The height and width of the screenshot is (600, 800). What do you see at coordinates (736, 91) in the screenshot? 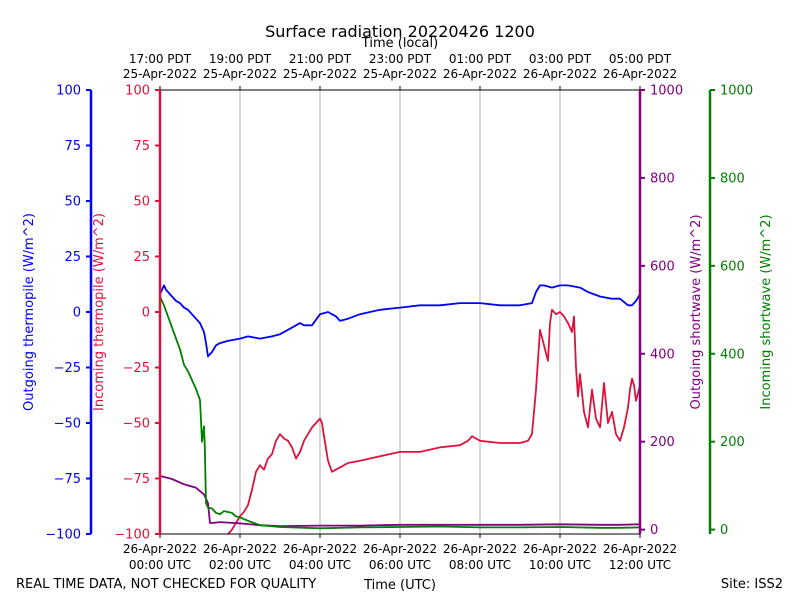
I see `incoming-shortwave-tick-label: 1000` at bounding box center [736, 91].